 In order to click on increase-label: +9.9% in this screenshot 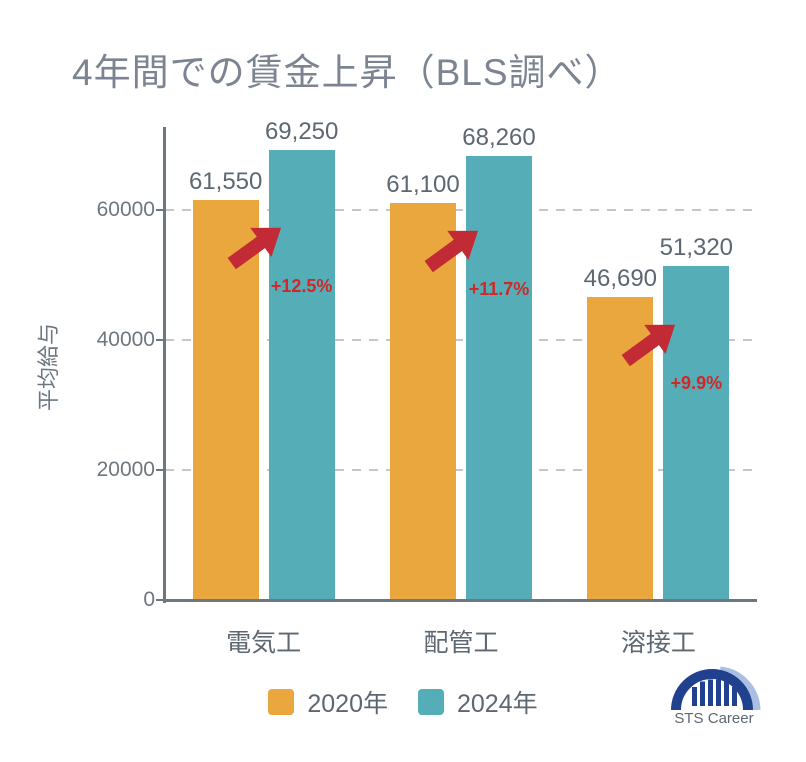, I will do `click(696, 382)`.